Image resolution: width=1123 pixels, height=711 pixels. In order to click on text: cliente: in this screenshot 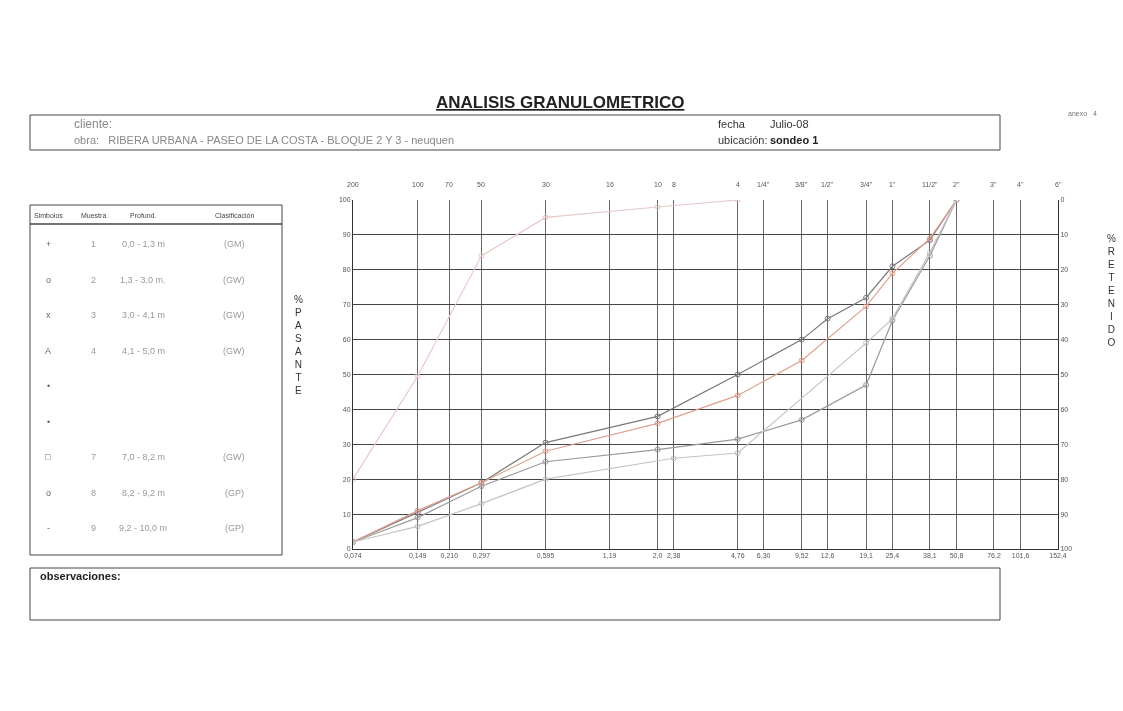, I will do `click(93, 124)`.